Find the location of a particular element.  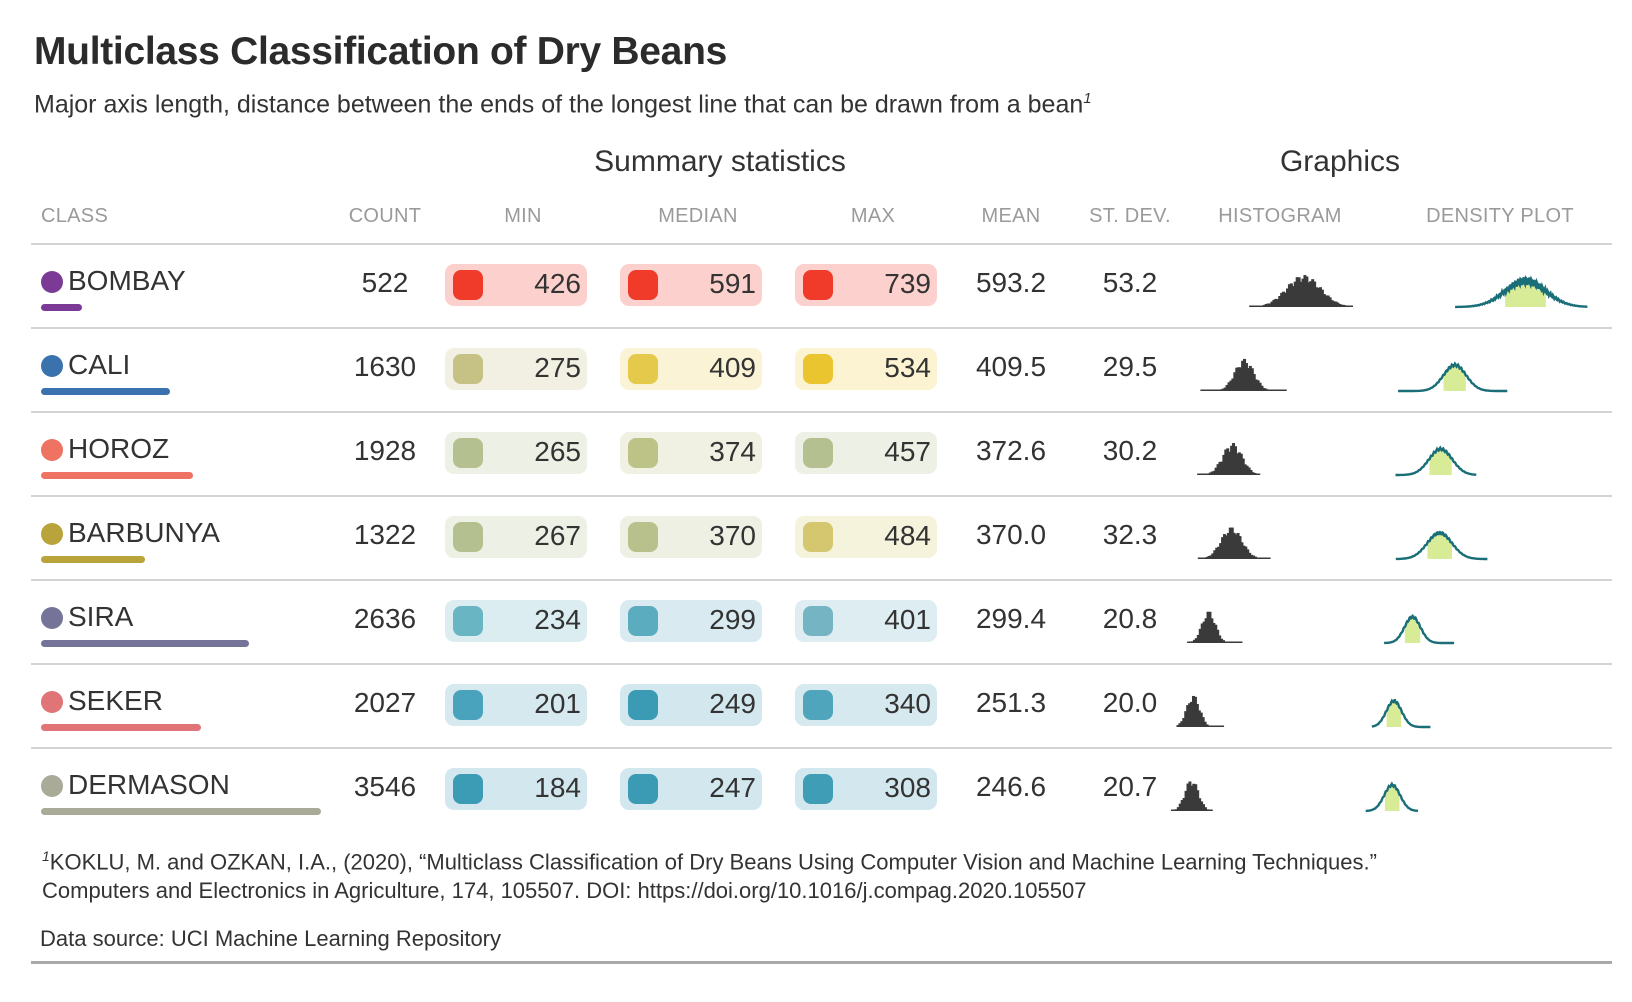

class-name: HOROZ is located at coordinates (119, 448).